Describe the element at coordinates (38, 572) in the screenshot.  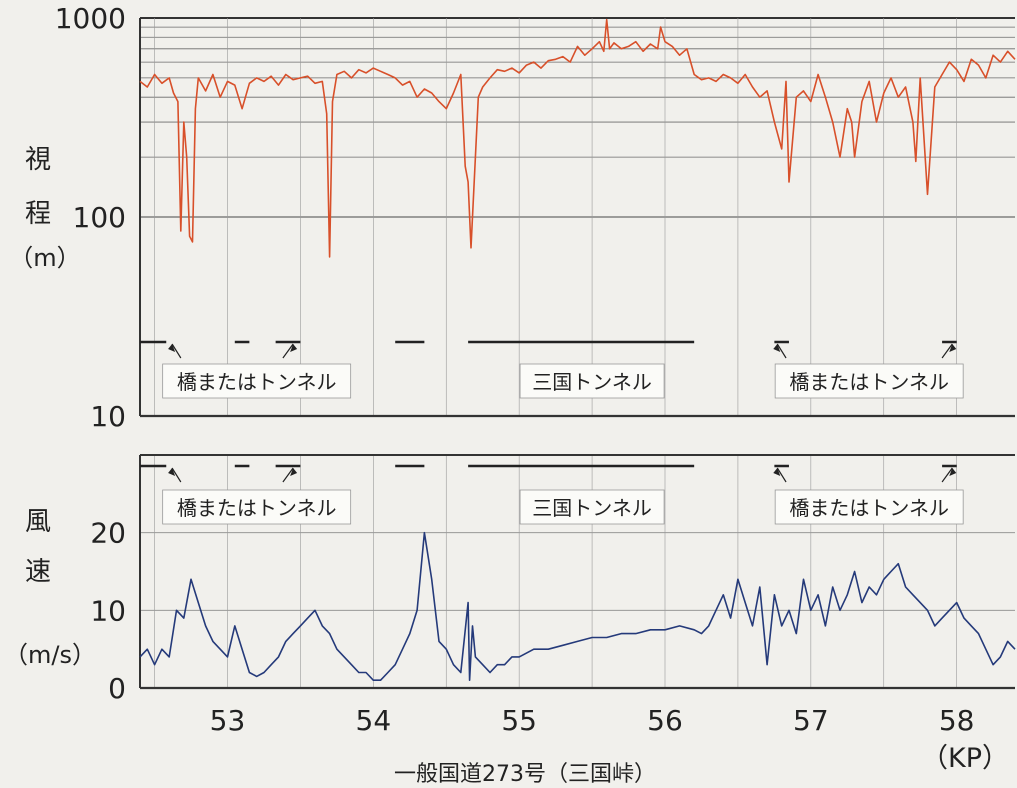
I see `wind-y-label-line: 速` at that location.